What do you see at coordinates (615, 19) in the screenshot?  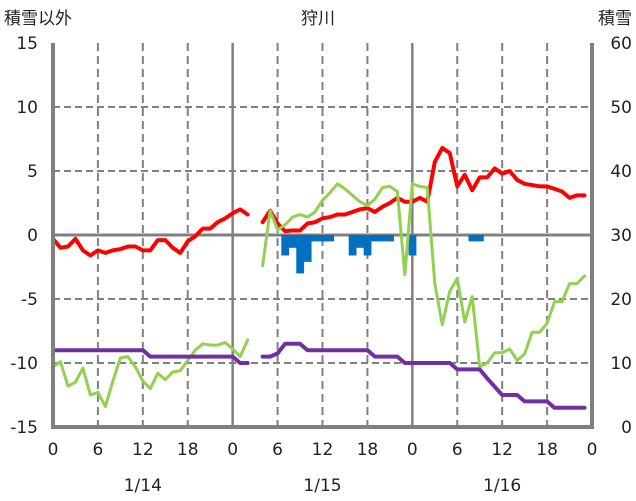 I see `right-axis-title: 積雪` at bounding box center [615, 19].